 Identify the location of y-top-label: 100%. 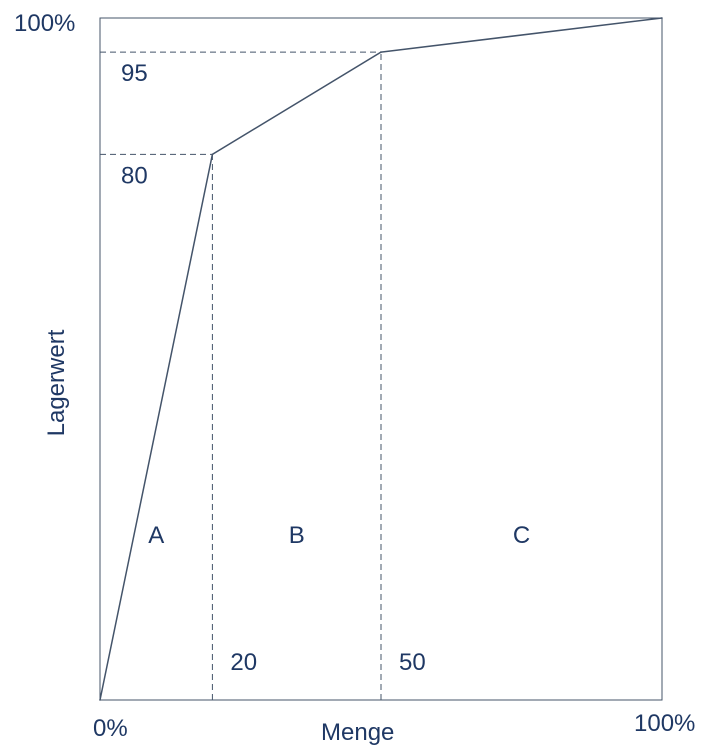
(44, 23).